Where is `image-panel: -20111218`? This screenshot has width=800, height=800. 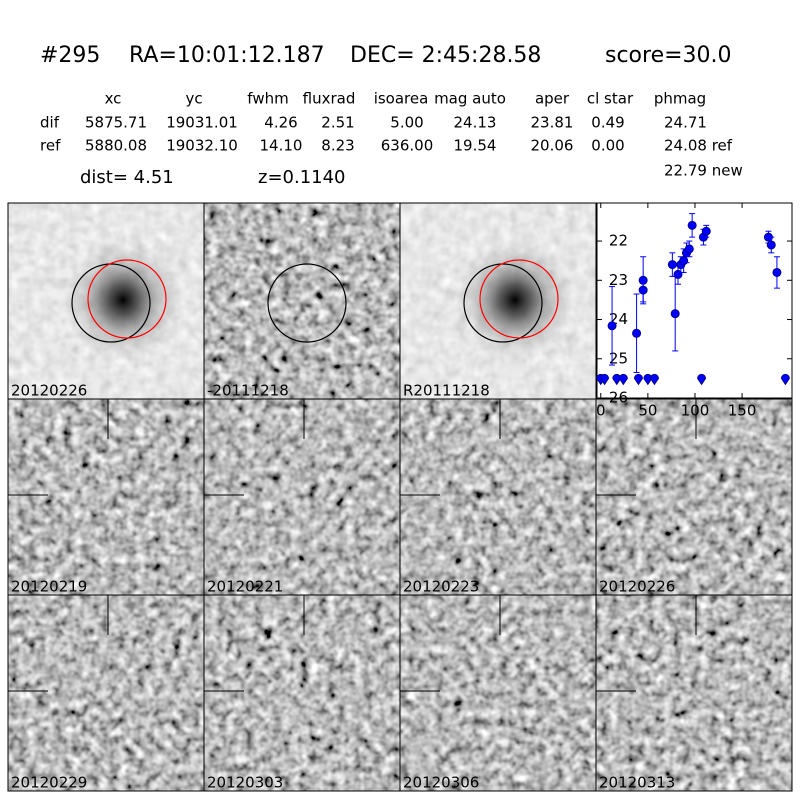
image-panel: -20111218 is located at coordinates (302, 301).